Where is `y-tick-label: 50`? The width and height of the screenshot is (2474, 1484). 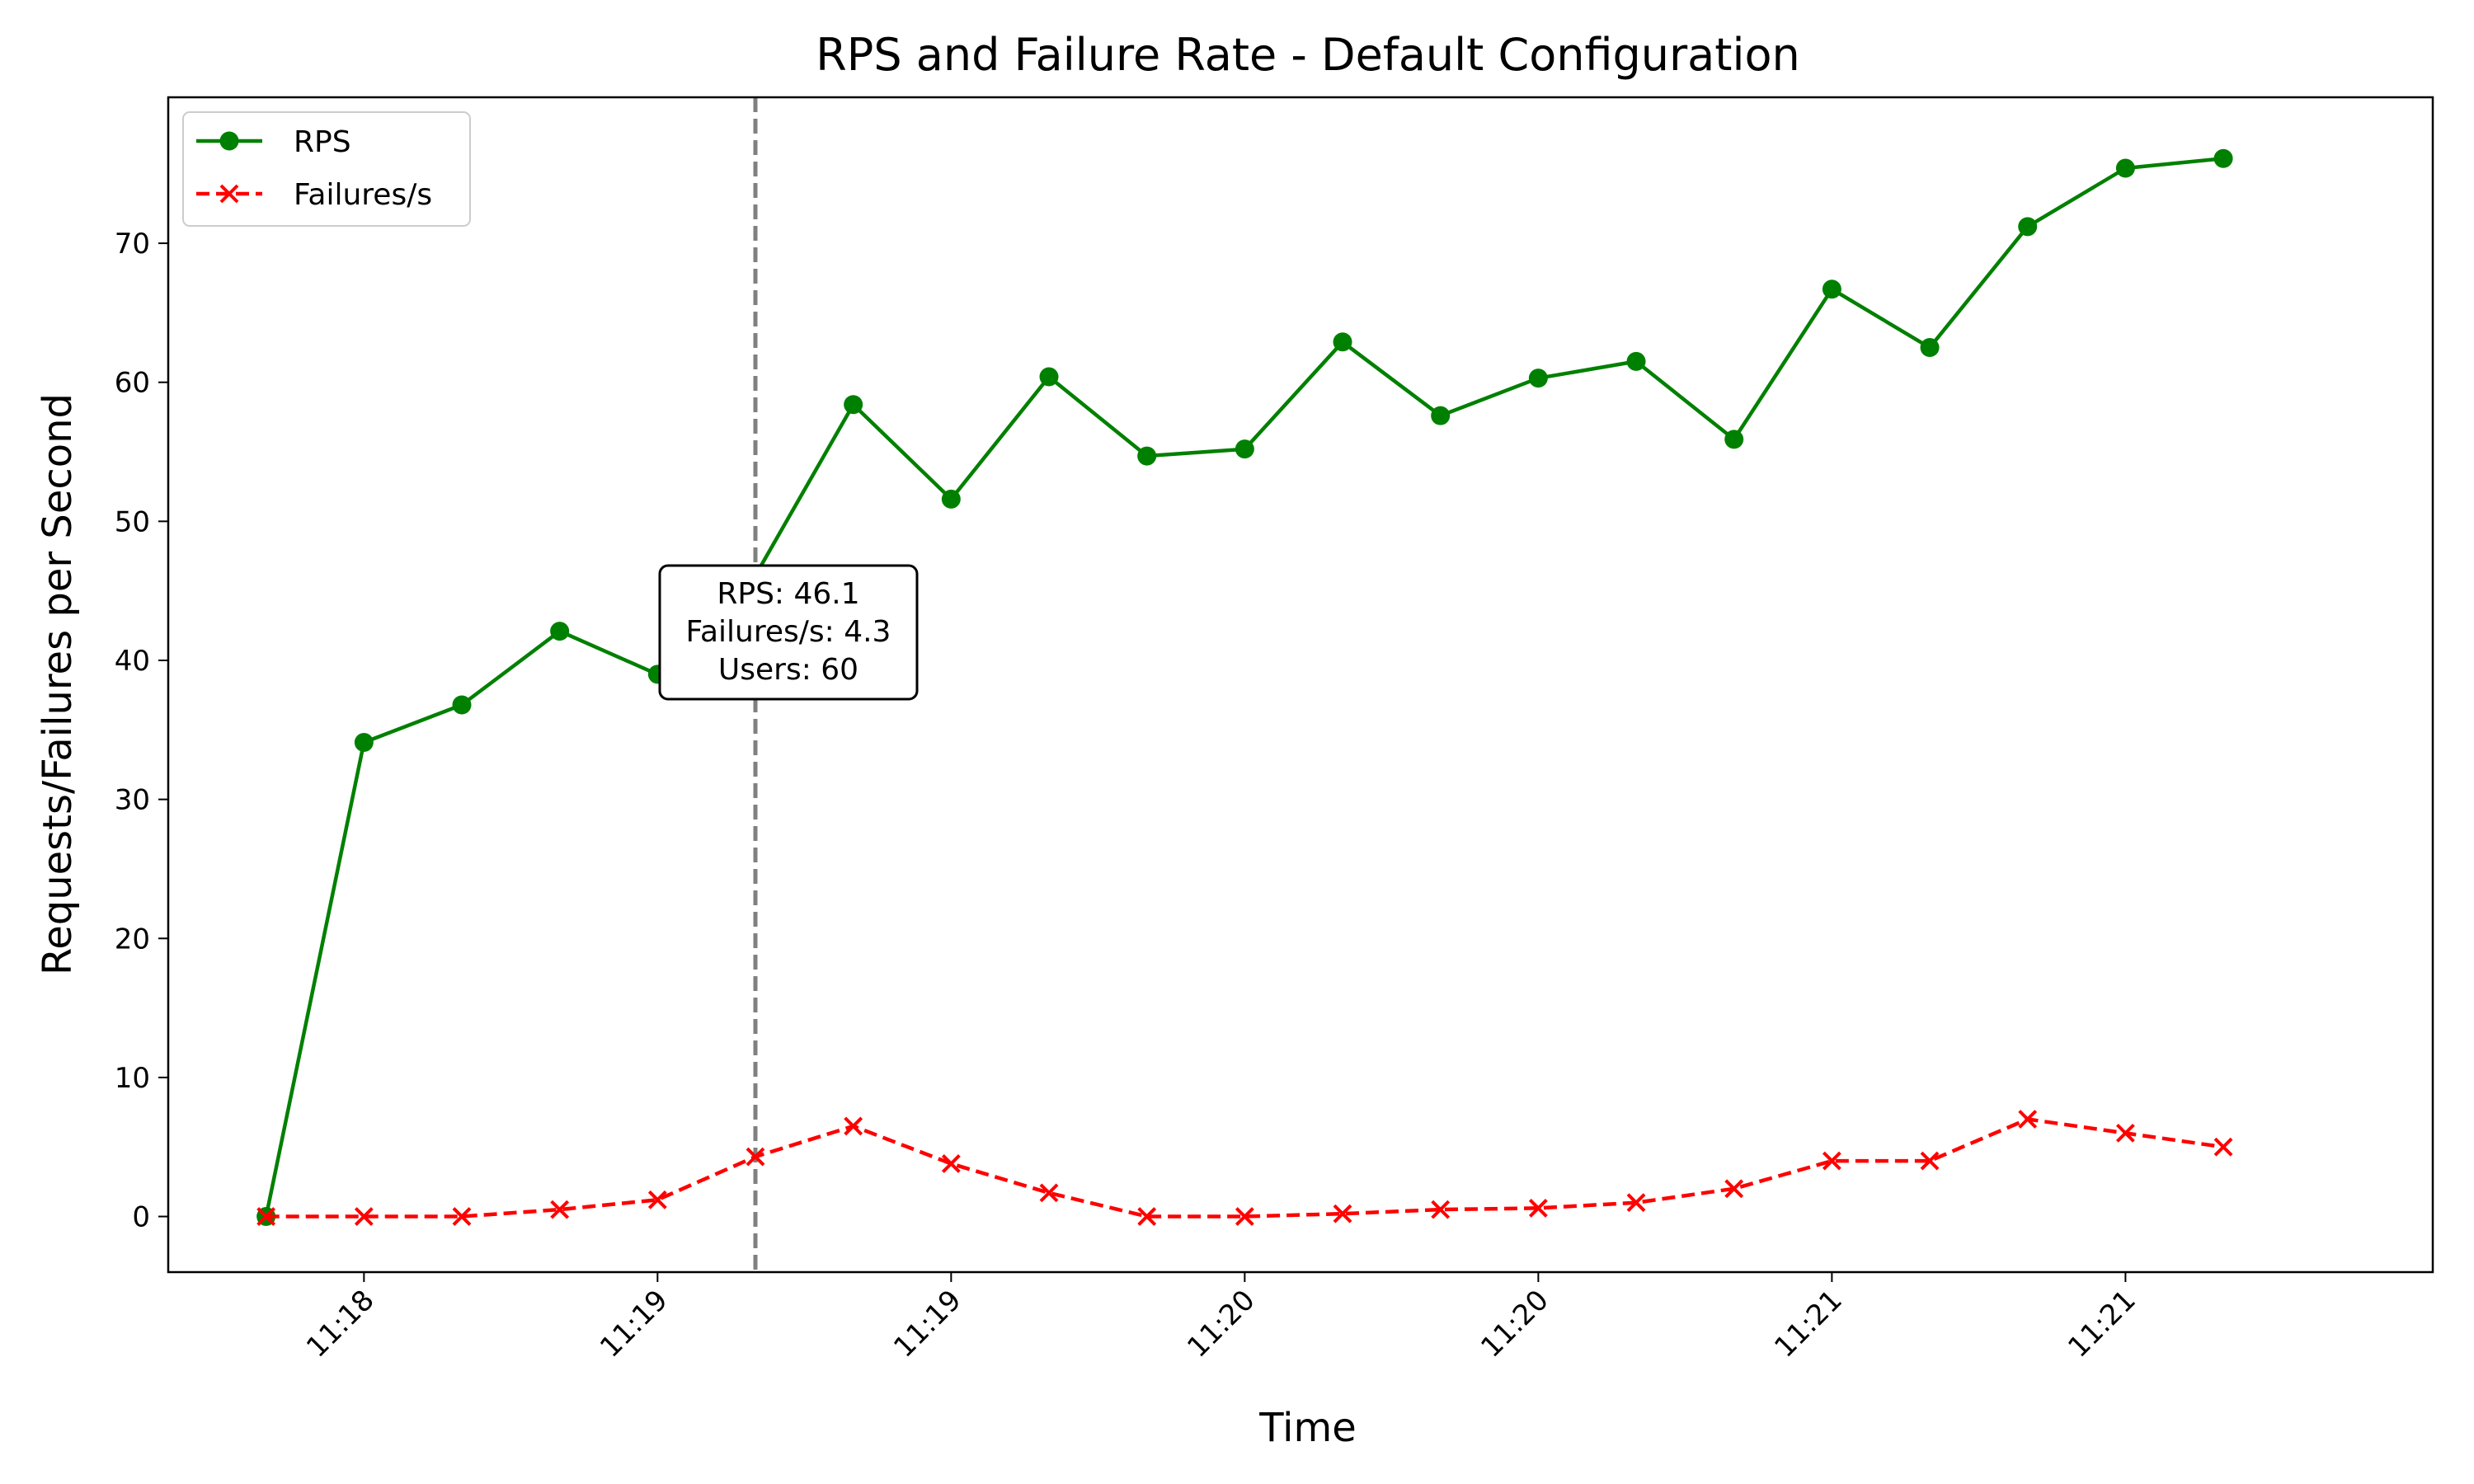
y-tick-label: 50 is located at coordinates (132, 521).